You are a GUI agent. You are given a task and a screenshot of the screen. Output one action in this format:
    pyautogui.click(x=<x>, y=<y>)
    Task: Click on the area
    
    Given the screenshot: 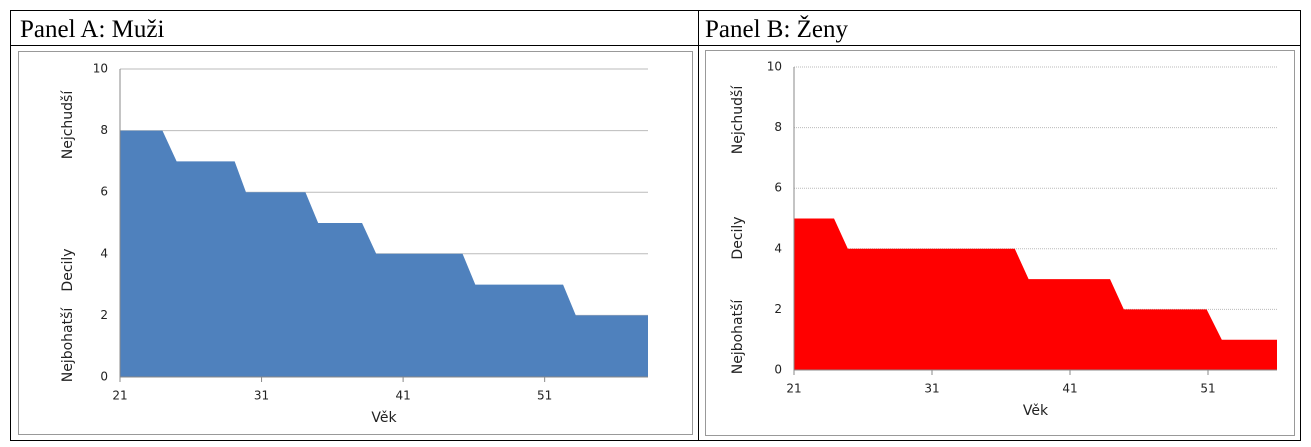 What is the action you would take?
    pyautogui.click(x=1035, y=294)
    